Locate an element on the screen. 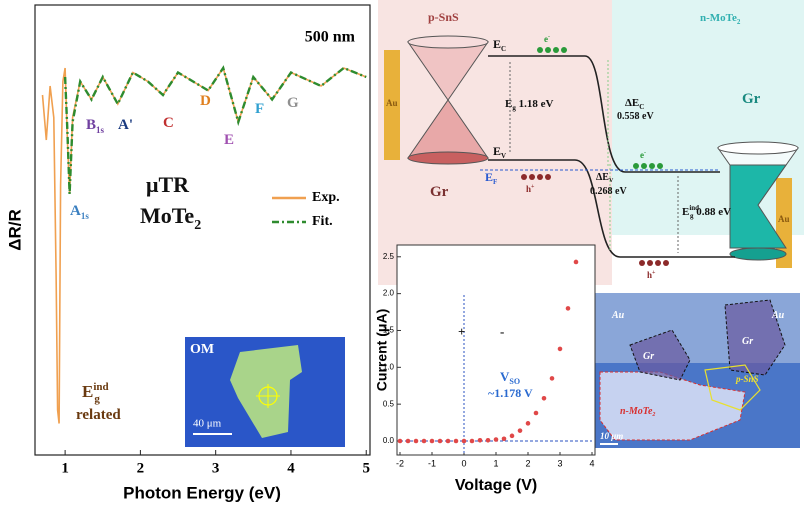 The width and height of the screenshot is (804, 510). text-part: Au is located at coordinates (392, 103).